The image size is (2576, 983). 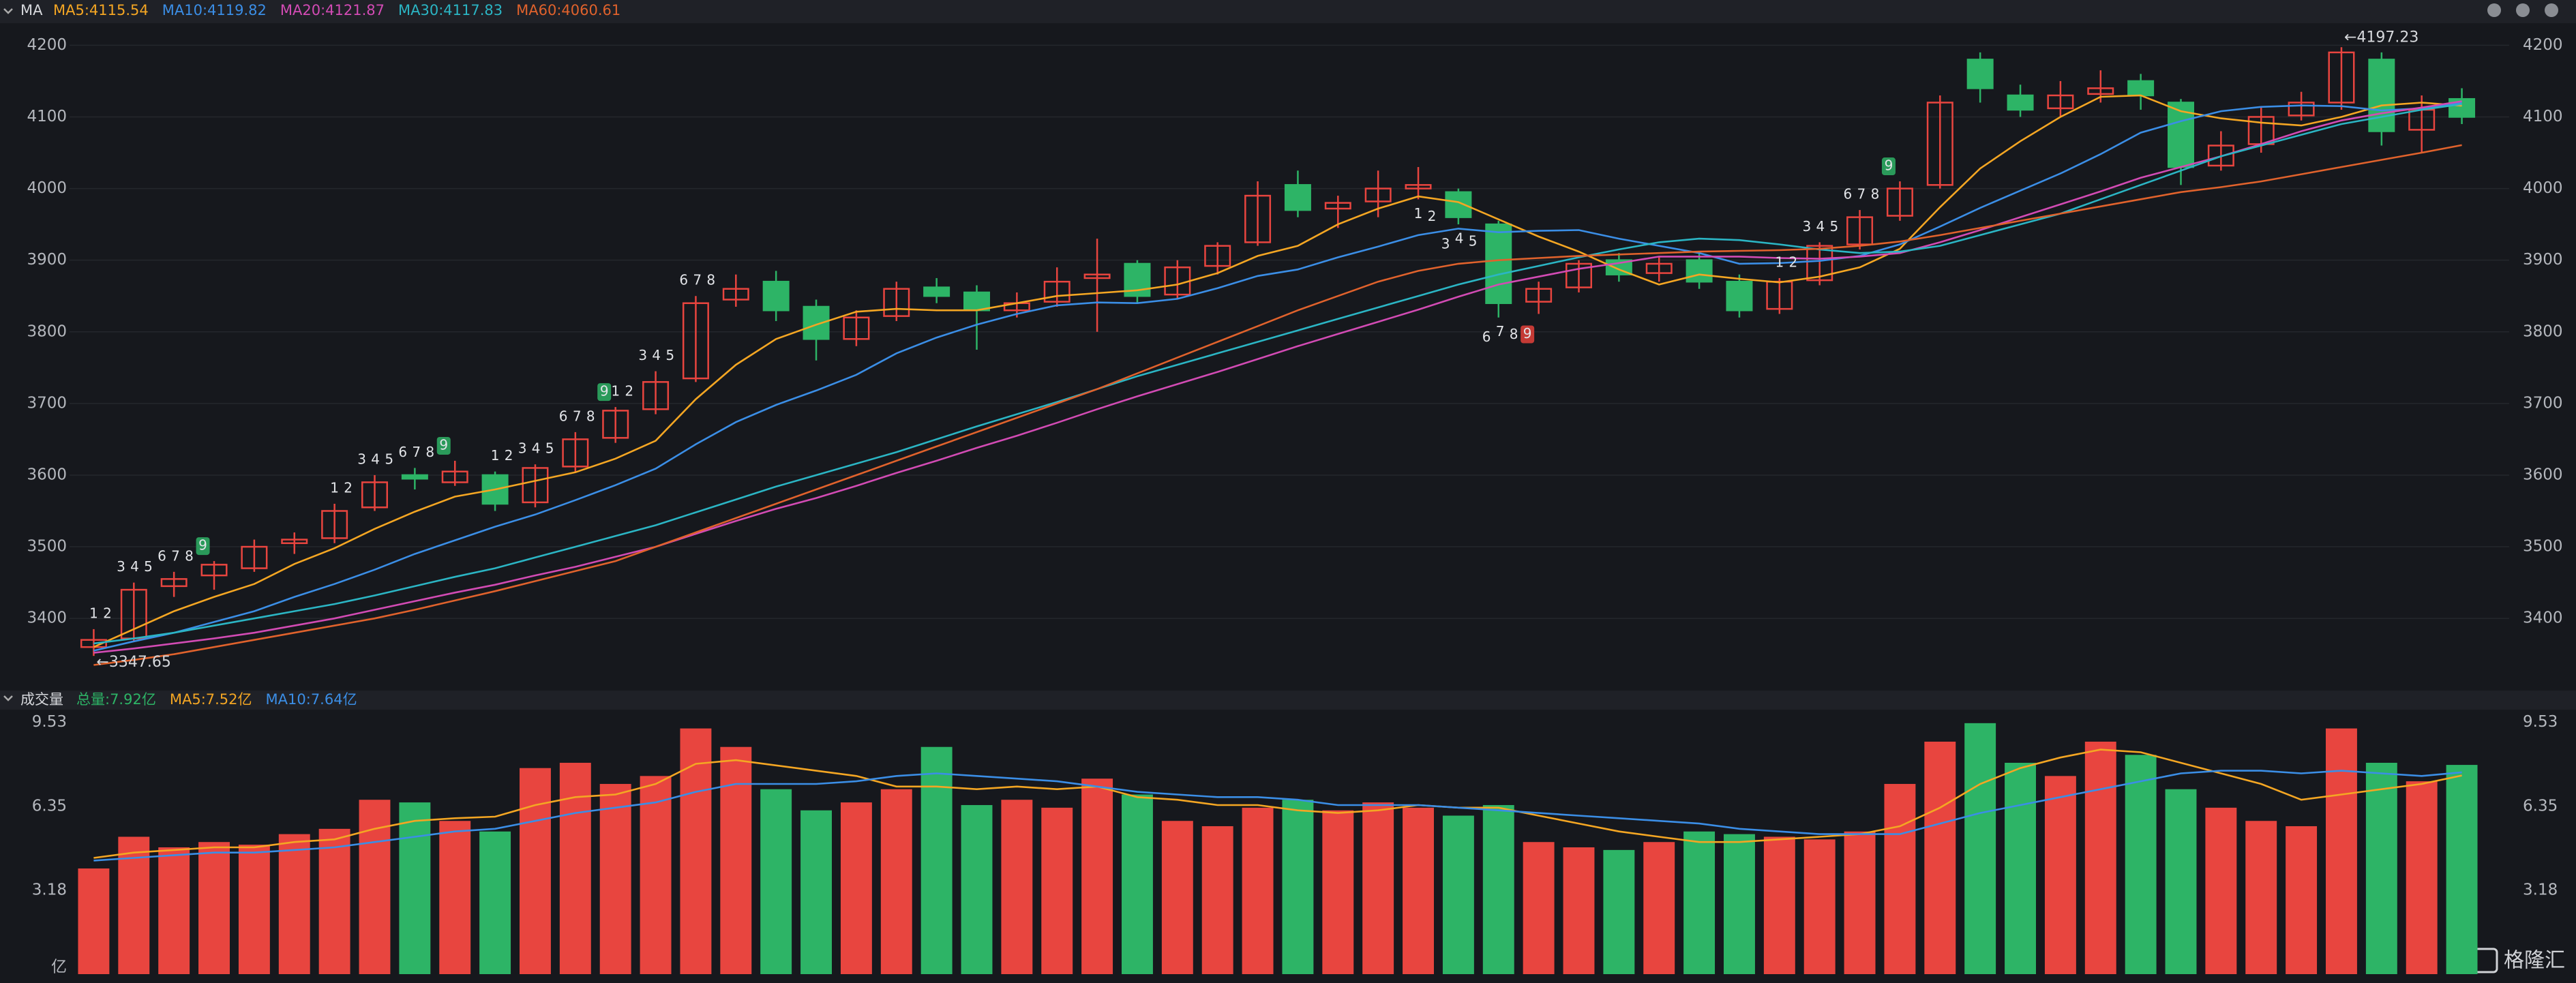 I want to click on y-tick-label-right: 3800, so click(x=2543, y=331).